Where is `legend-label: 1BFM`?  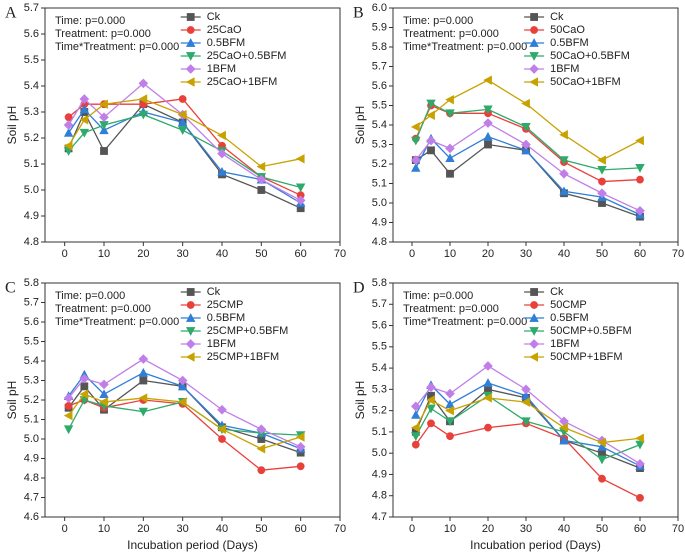 legend-label: 1BFM is located at coordinates (221, 69).